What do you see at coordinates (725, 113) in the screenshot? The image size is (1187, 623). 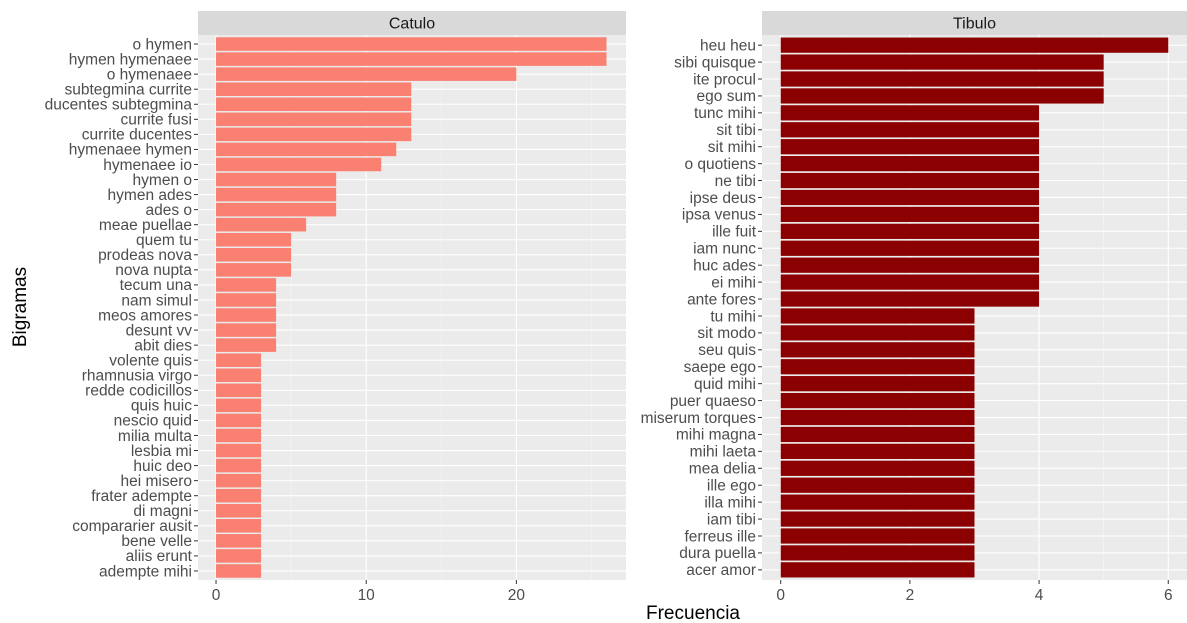 I see `y-tick-label: tunc mihi` at bounding box center [725, 113].